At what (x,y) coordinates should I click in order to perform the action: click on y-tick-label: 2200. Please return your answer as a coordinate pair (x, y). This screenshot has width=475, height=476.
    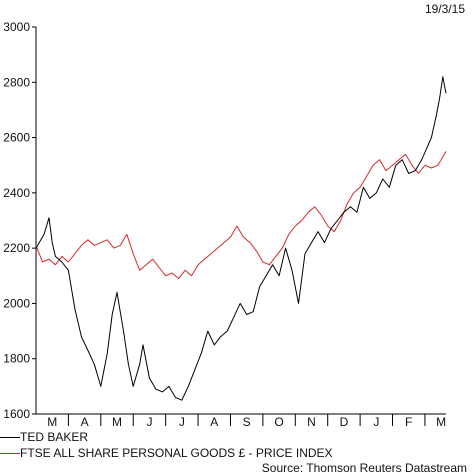
    Looking at the image, I should click on (16, 248).